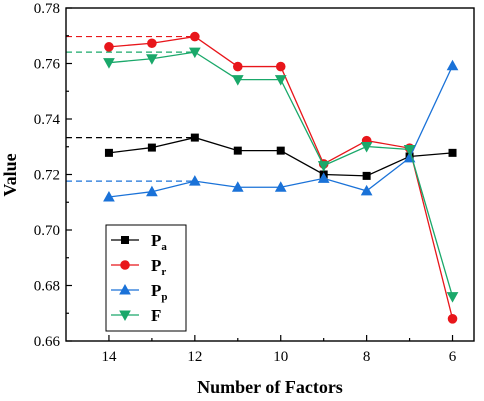 This screenshot has height=401, width=484. What do you see at coordinates (136, 315) in the screenshot?
I see `legend-item: F` at bounding box center [136, 315].